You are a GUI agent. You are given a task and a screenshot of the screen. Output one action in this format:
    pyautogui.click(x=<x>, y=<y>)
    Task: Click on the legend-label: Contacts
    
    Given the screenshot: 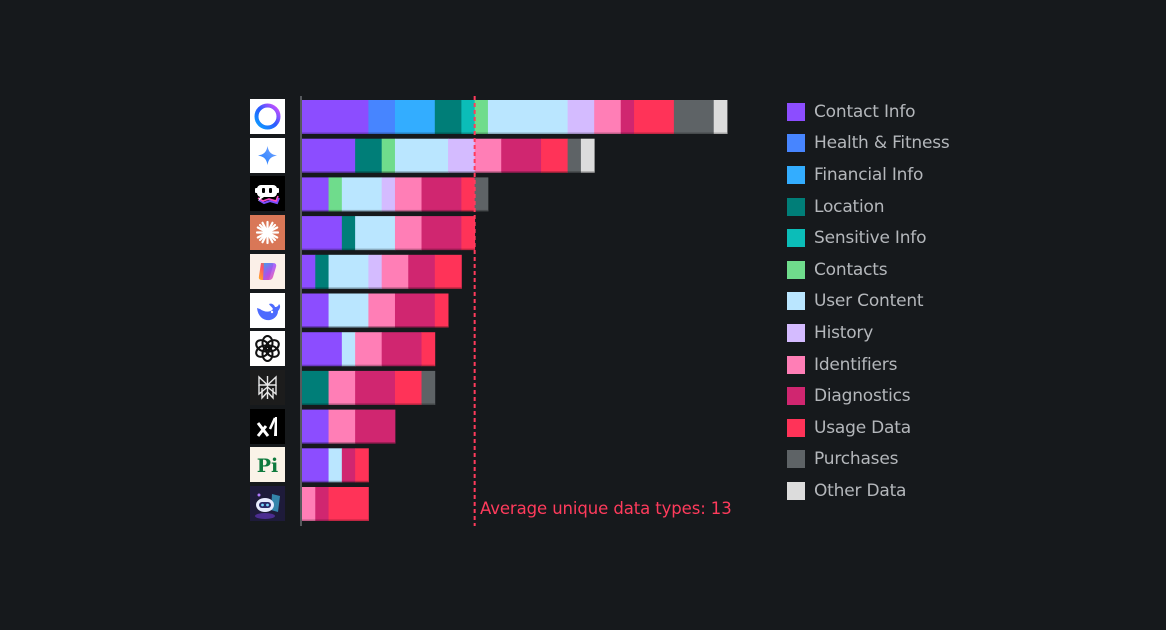 What is the action you would take?
    pyautogui.click(x=851, y=269)
    